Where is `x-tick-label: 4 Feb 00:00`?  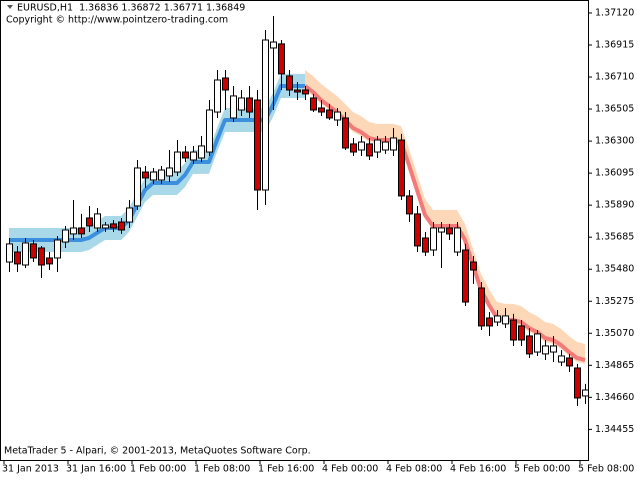 x-tick-label: 4 Feb 00:00 is located at coordinates (350, 469).